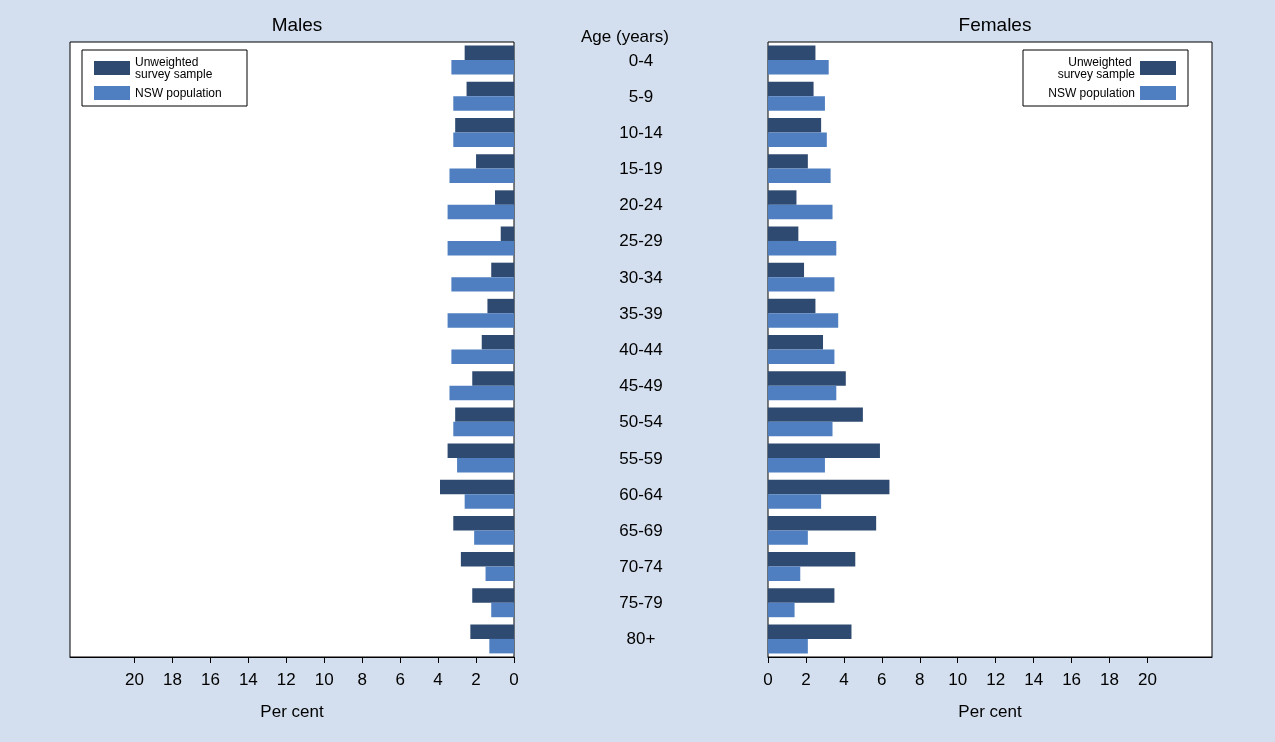  What do you see at coordinates (641, 458) in the screenshot?
I see `y-tick-label: 55-59` at bounding box center [641, 458].